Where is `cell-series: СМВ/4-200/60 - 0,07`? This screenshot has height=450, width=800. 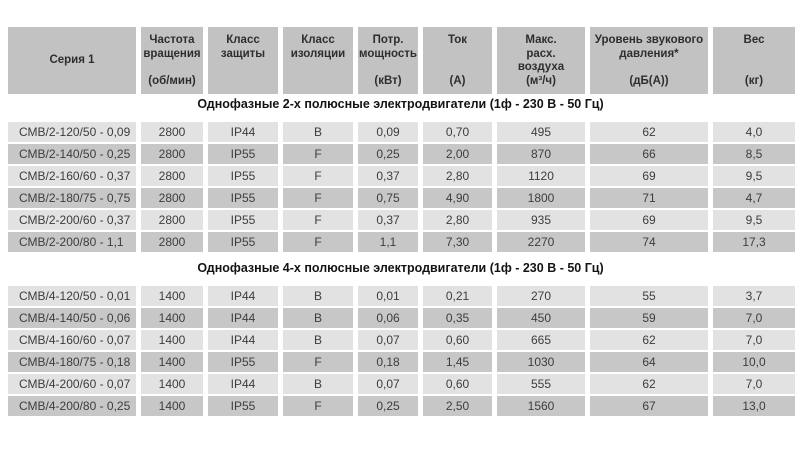
cell-series: СМВ/4-200/60 - 0,07 is located at coordinates (72, 384).